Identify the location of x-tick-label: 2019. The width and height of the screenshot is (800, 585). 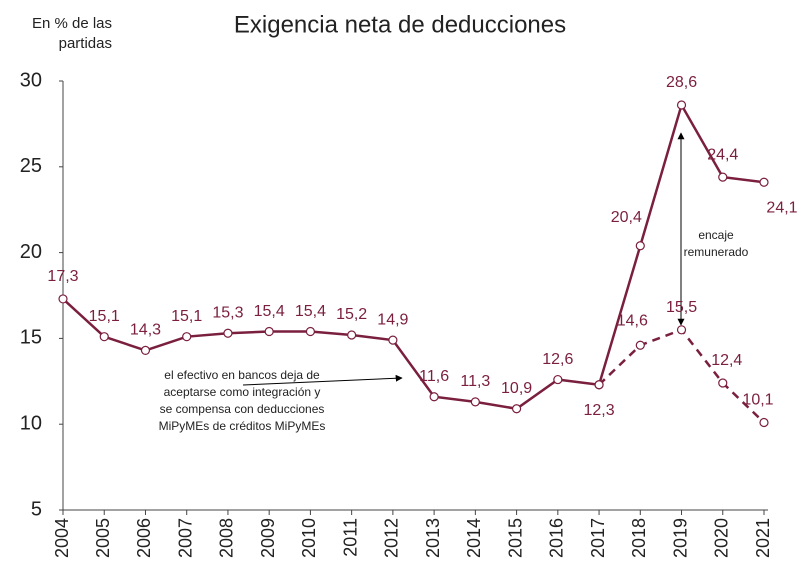
(680, 538).